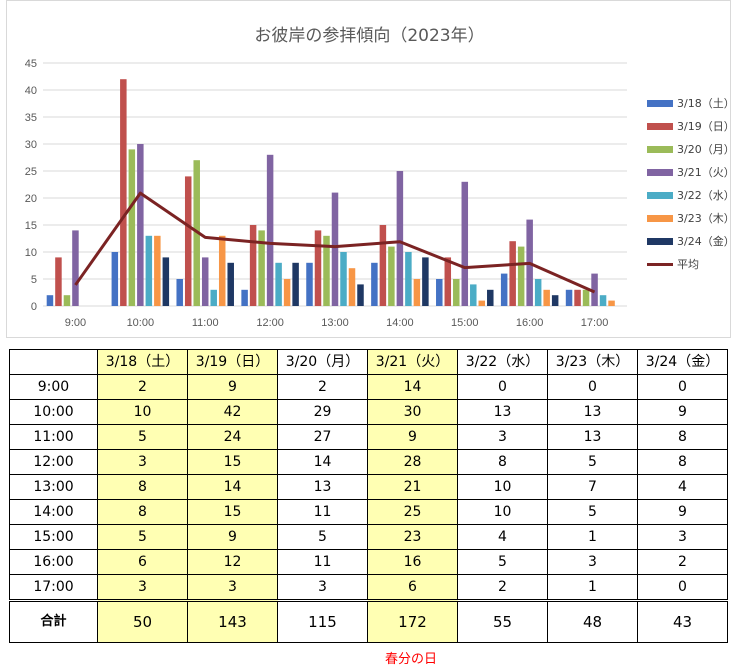  Describe the element at coordinates (322, 437) in the screenshot. I see `table-cell: 27` at that location.